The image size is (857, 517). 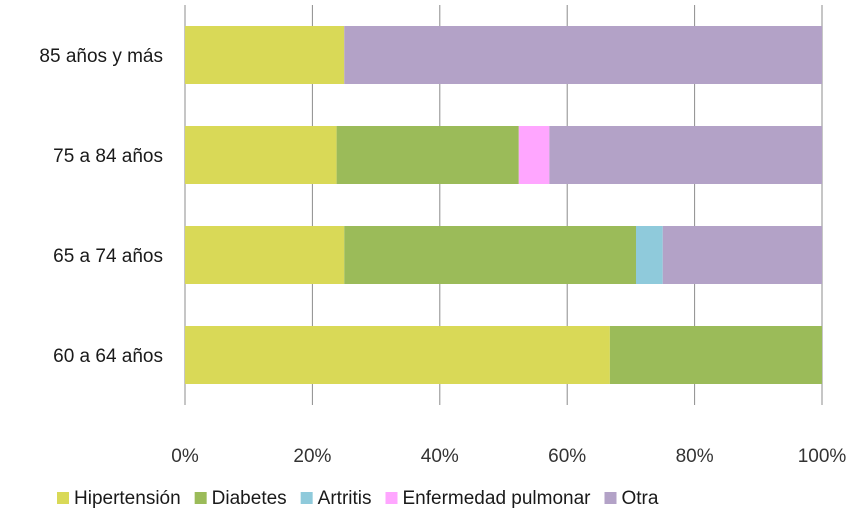 What do you see at coordinates (508, 456) in the screenshot?
I see `x-axis-tick-labels: 0% 20% 40% 60% 80% 100%` at bounding box center [508, 456].